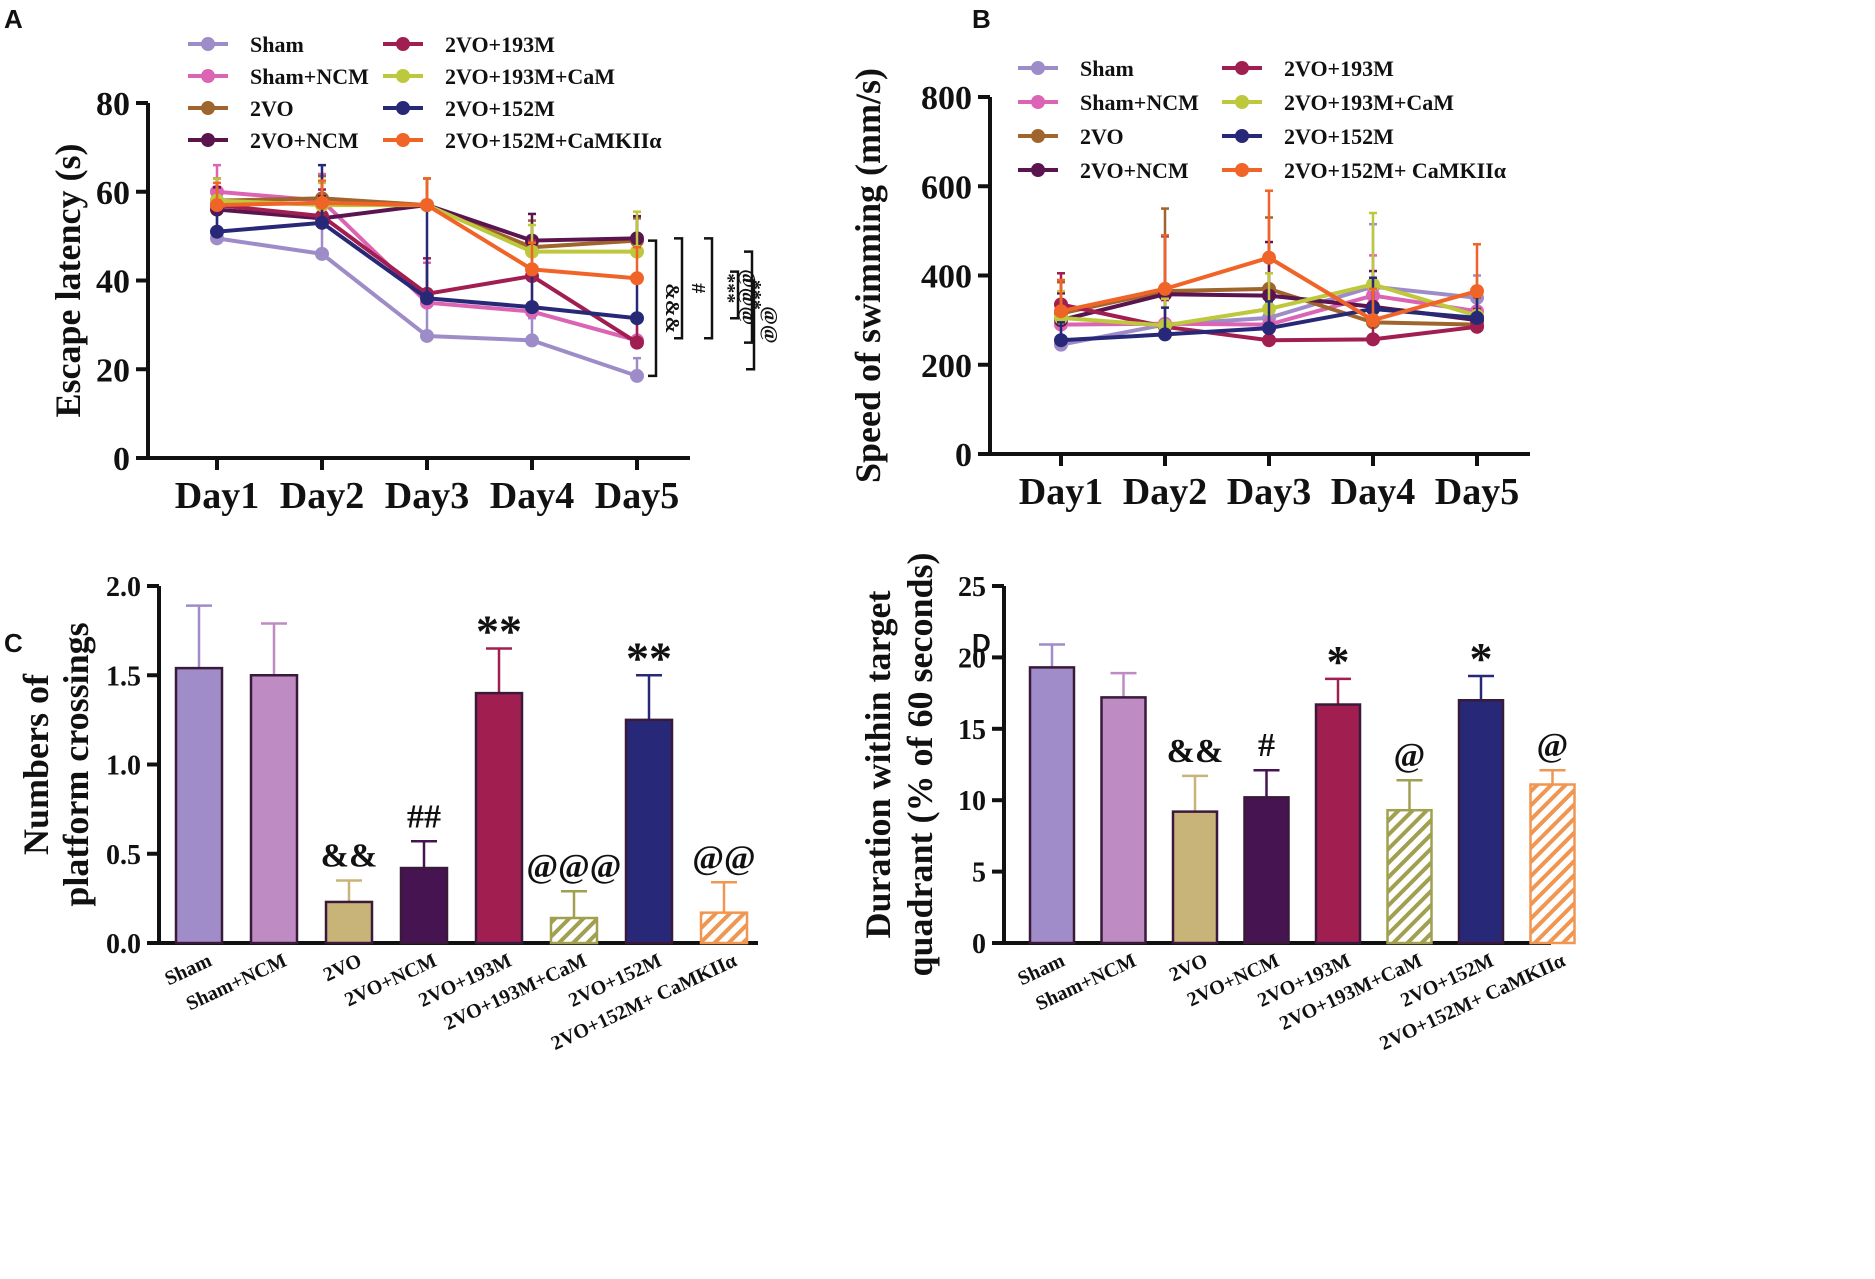 The image size is (1875, 1279). Describe the element at coordinates (36, 764) in the screenshot. I see `y-axis-title-line1: Numbers of` at that location.